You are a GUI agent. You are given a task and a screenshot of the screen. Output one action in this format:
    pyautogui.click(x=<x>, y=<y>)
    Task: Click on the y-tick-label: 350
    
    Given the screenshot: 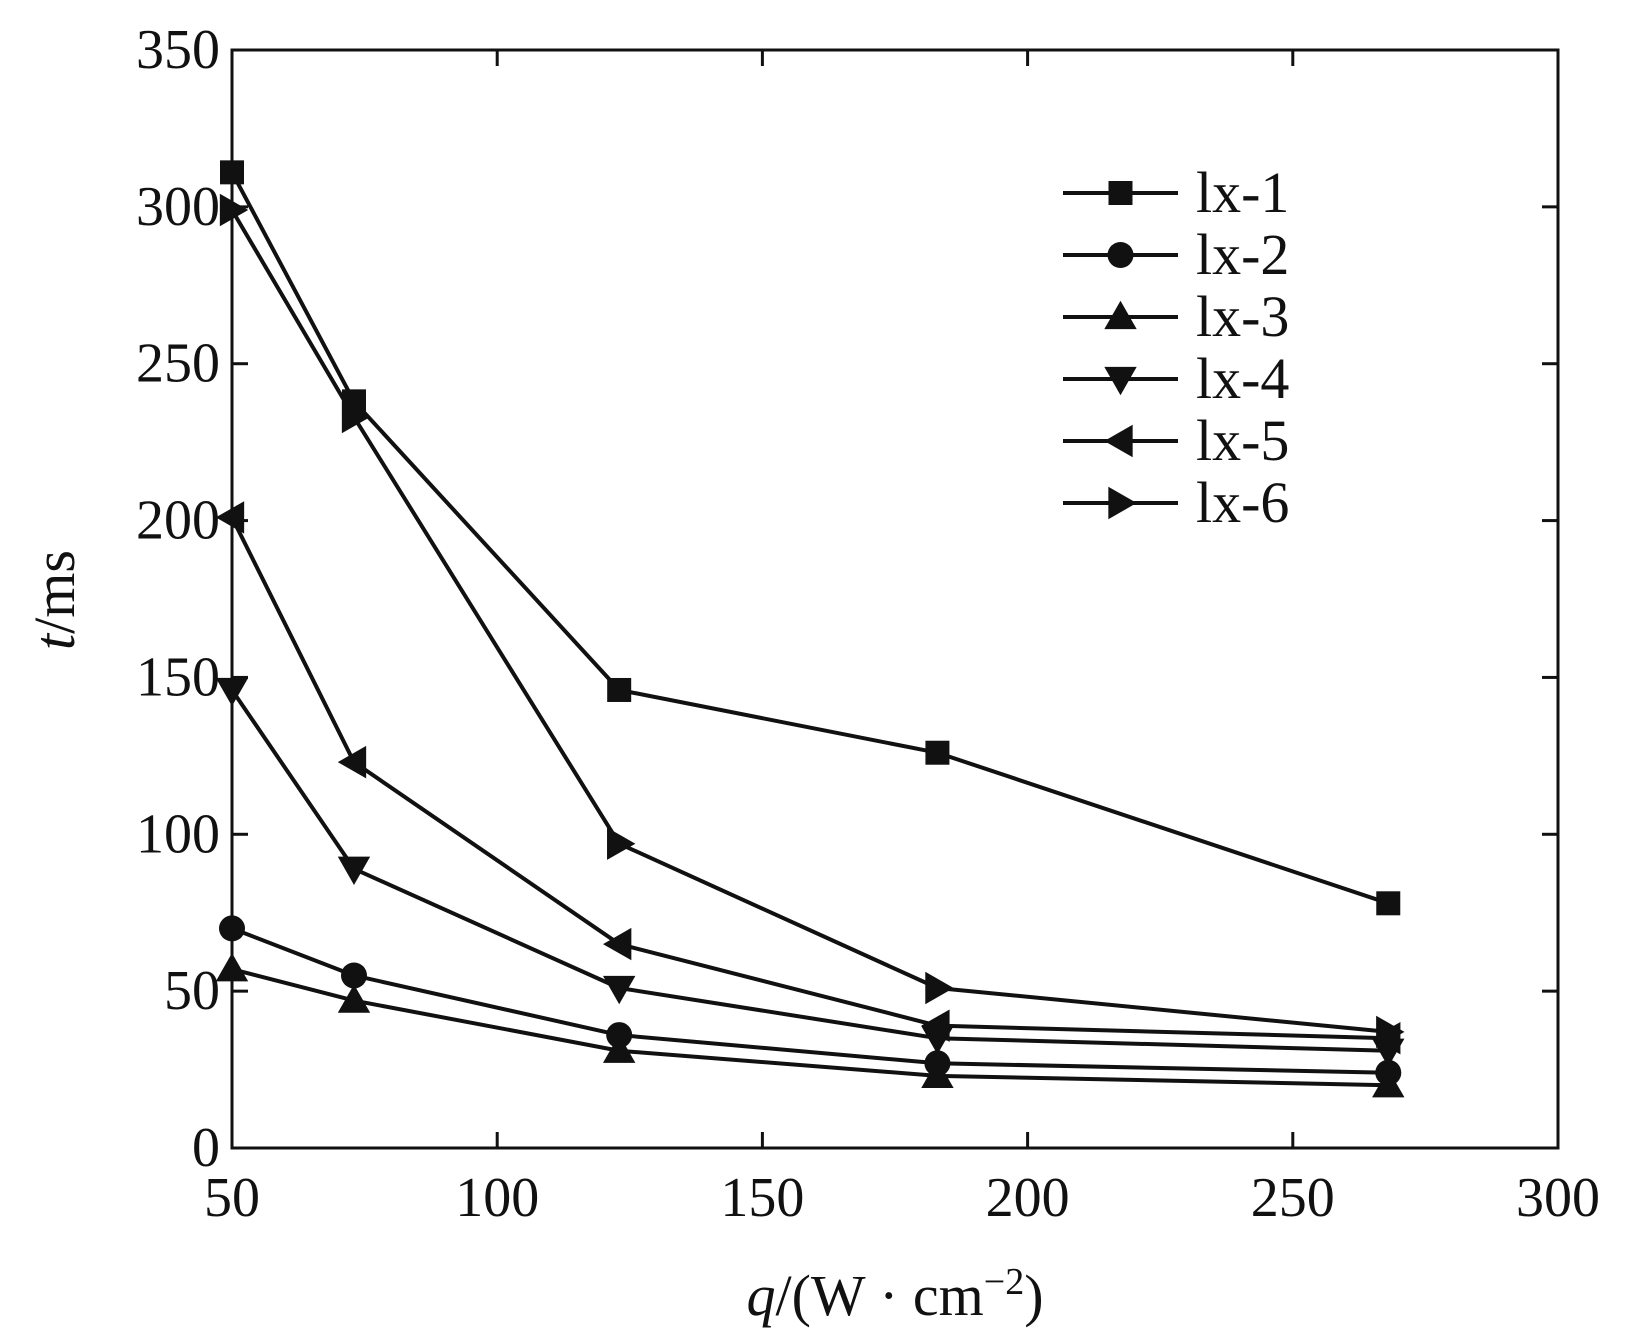 What is the action you would take?
    pyautogui.click(x=178, y=50)
    